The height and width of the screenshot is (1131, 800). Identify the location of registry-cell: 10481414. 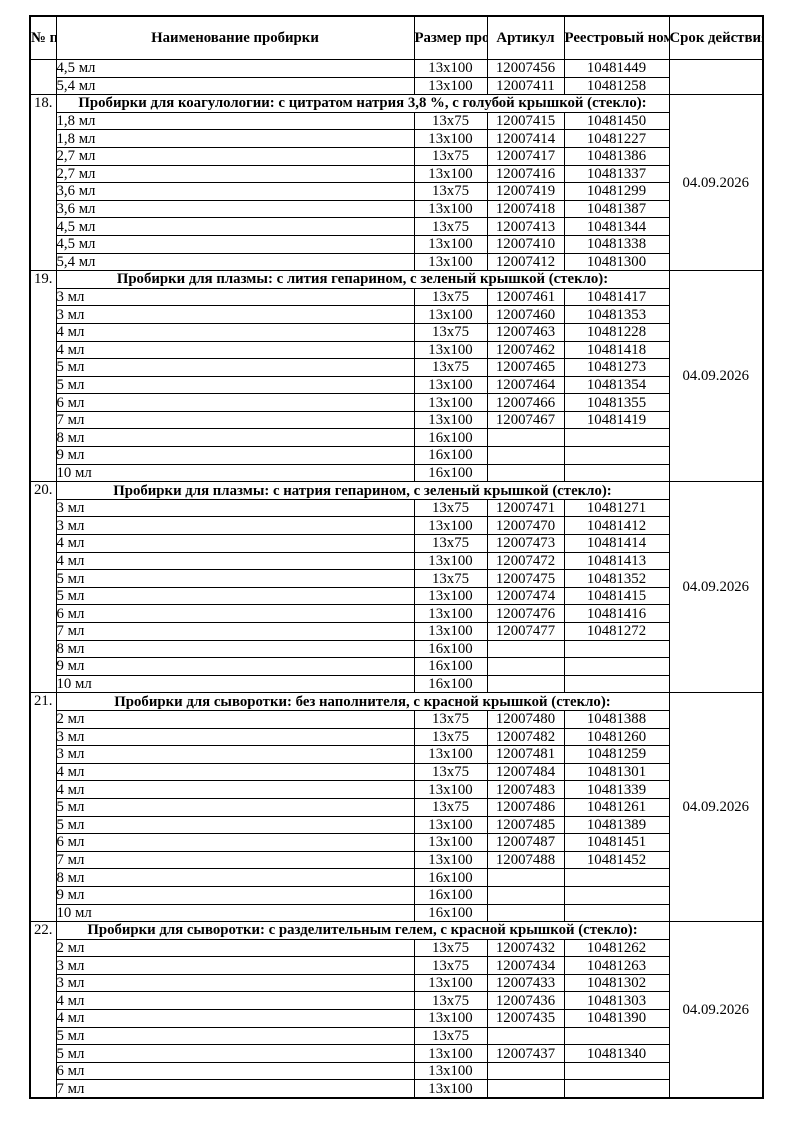
(616, 543).